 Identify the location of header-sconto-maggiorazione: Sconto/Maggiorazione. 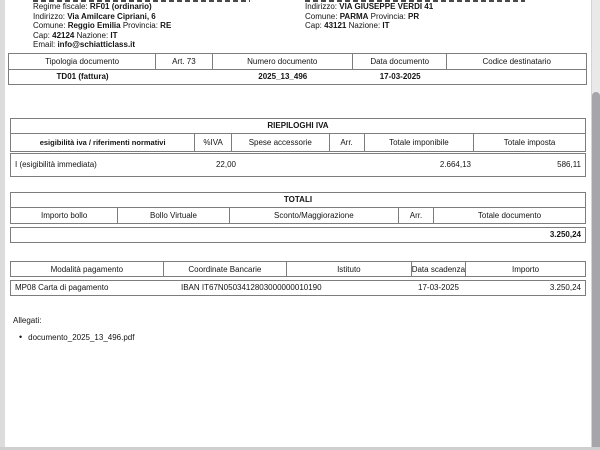
(314, 215).